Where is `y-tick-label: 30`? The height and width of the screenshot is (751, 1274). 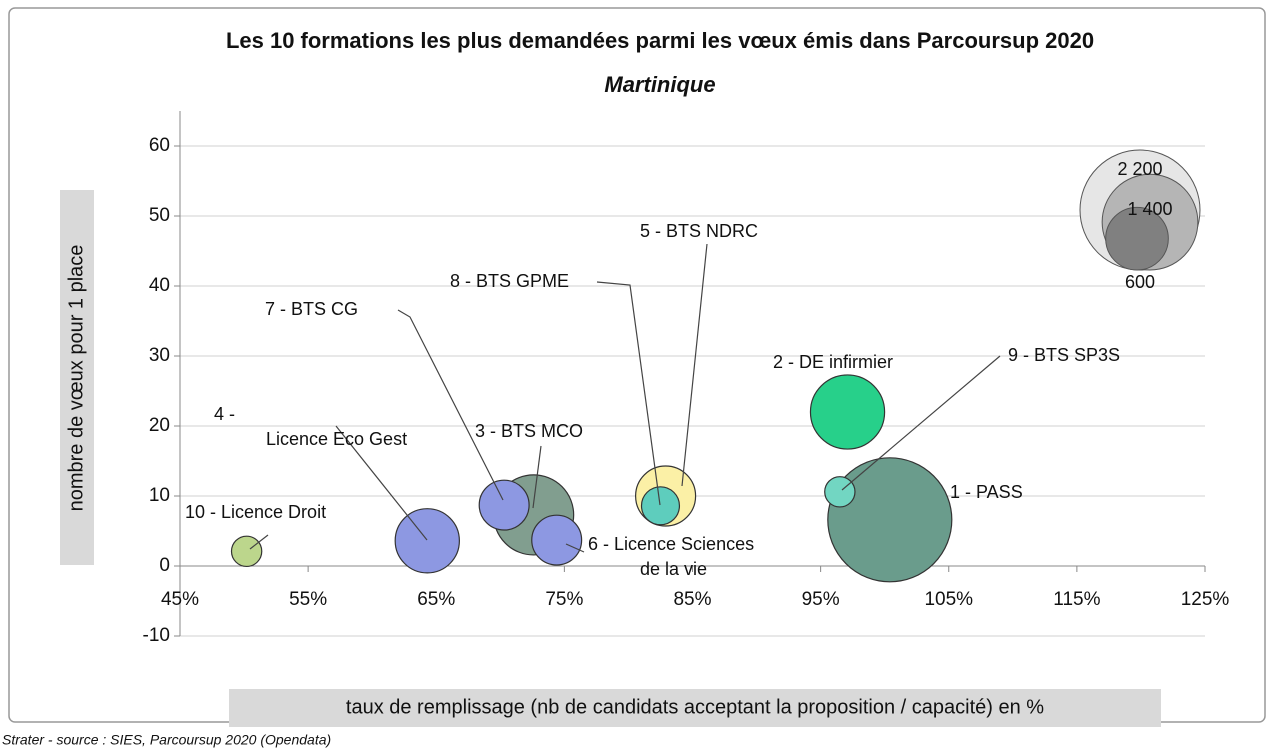 y-tick-label: 30 is located at coordinates (159, 355).